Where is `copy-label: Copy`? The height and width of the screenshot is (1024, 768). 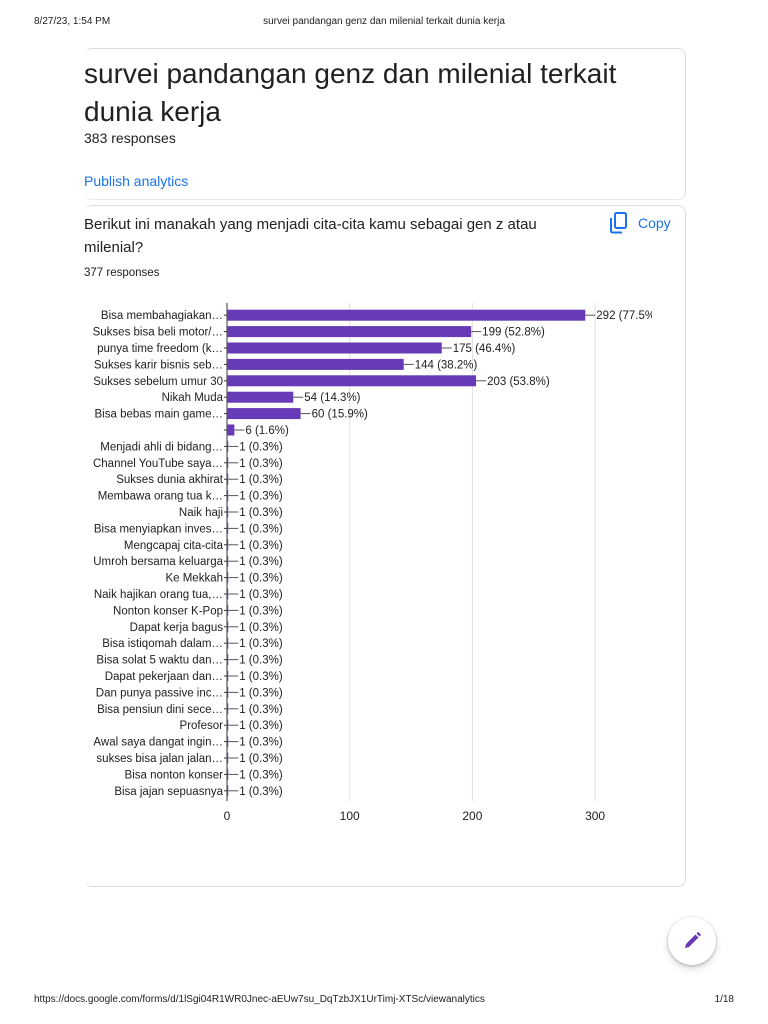
copy-label: Copy is located at coordinates (654, 223).